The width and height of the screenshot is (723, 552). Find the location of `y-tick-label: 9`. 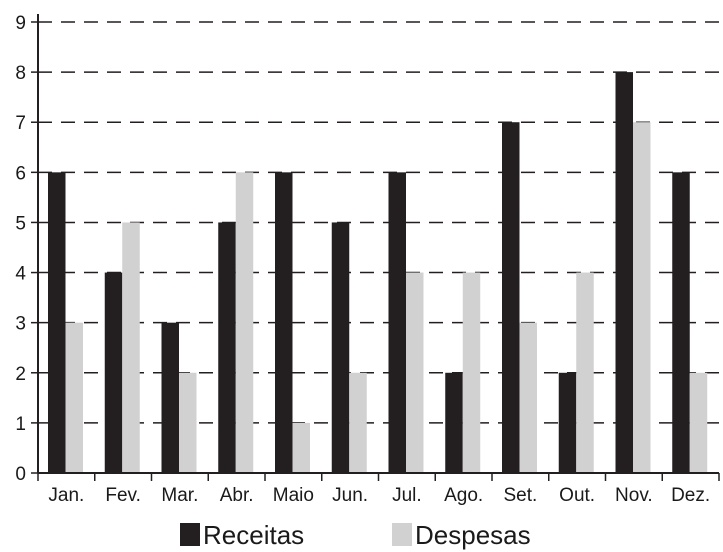

y-tick-label: 9 is located at coordinates (20, 23).